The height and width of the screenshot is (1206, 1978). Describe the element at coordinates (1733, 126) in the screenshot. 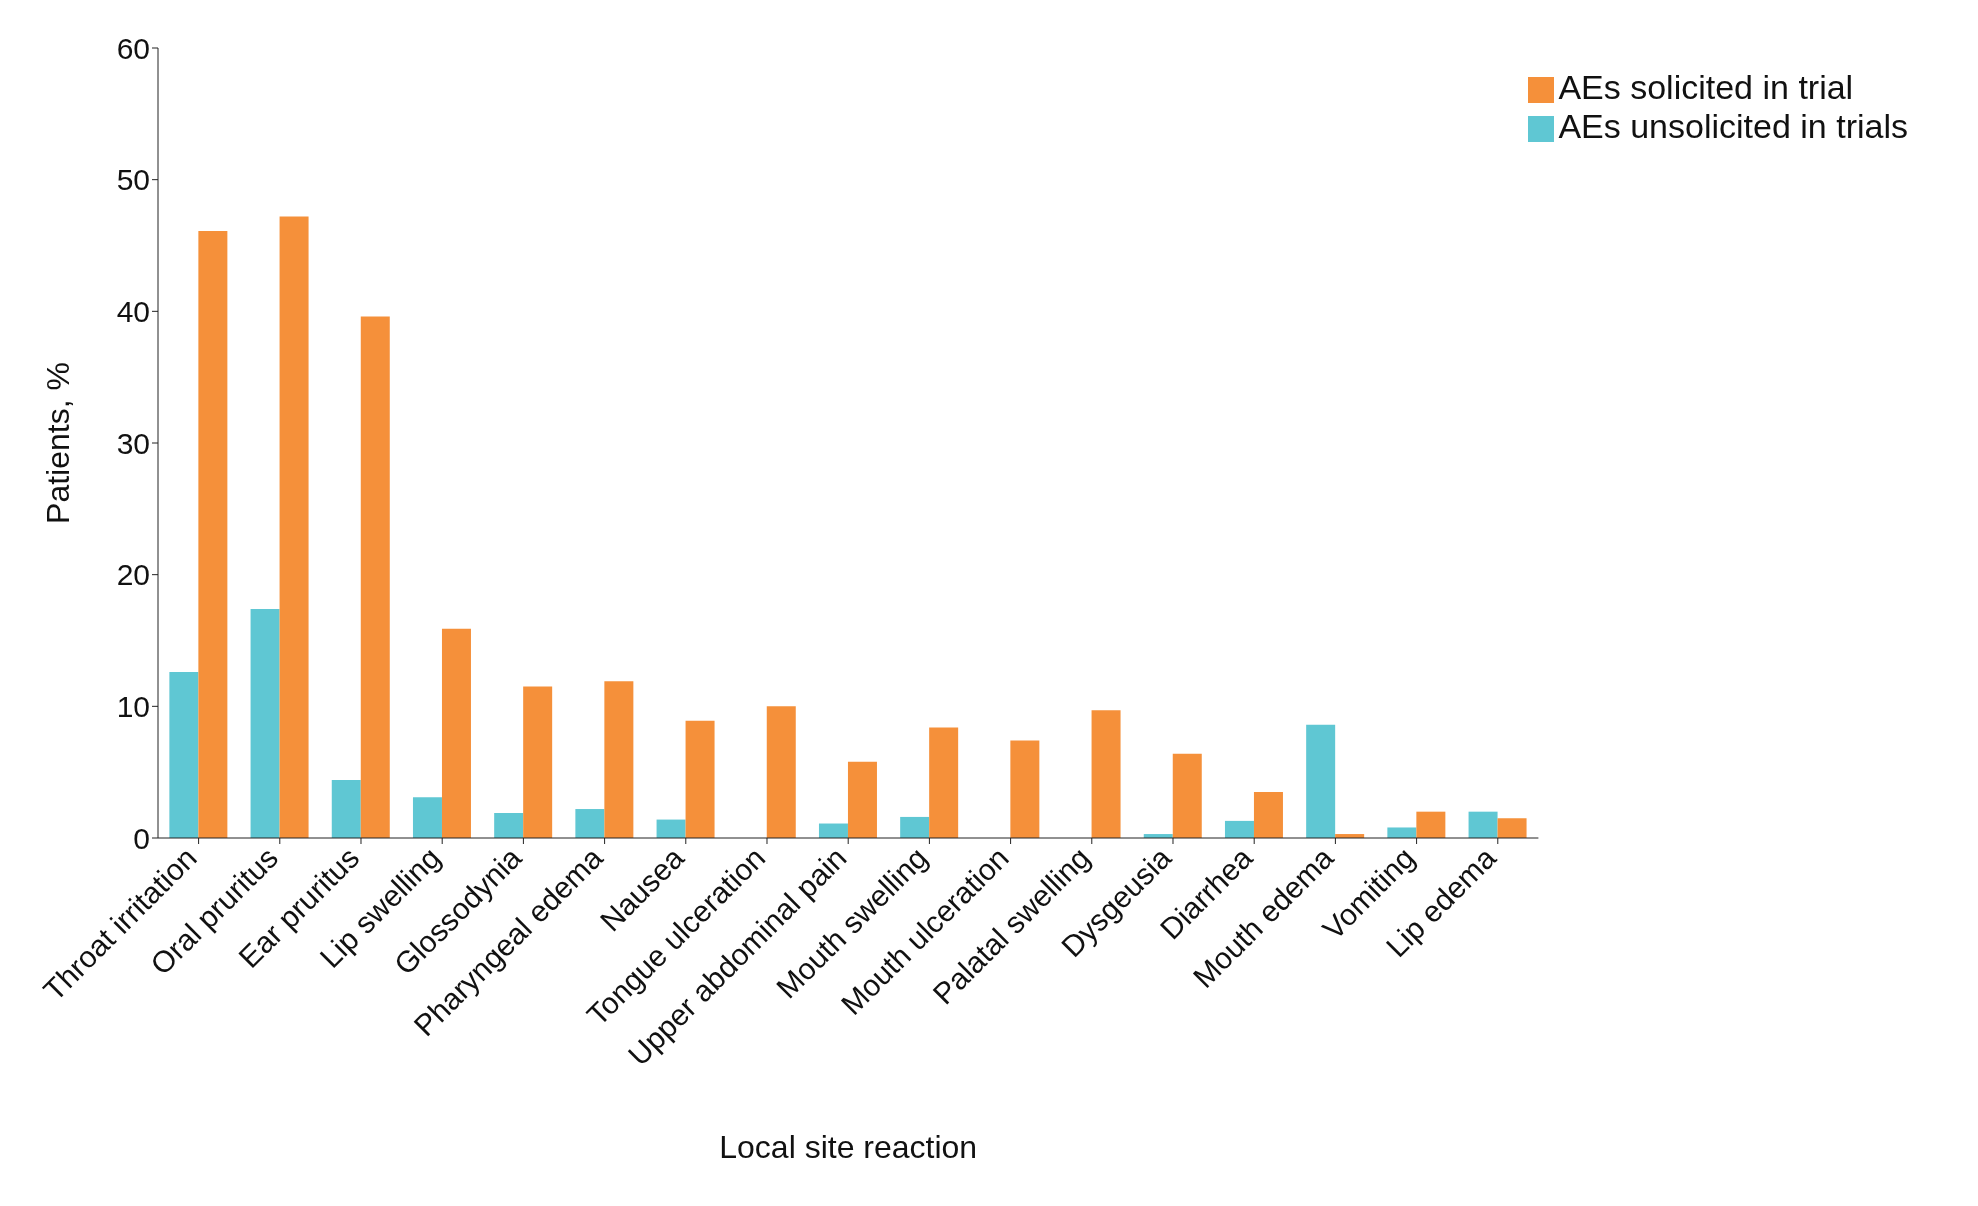

I see `legend-label: AEs unsolicited in trials` at that location.